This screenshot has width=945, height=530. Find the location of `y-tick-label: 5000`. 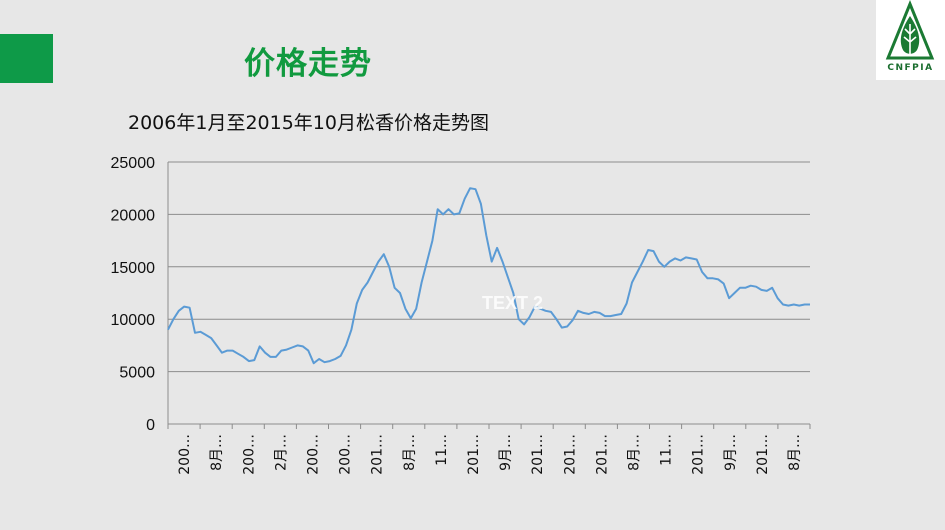

y-tick-label: 5000 is located at coordinates (137, 373).